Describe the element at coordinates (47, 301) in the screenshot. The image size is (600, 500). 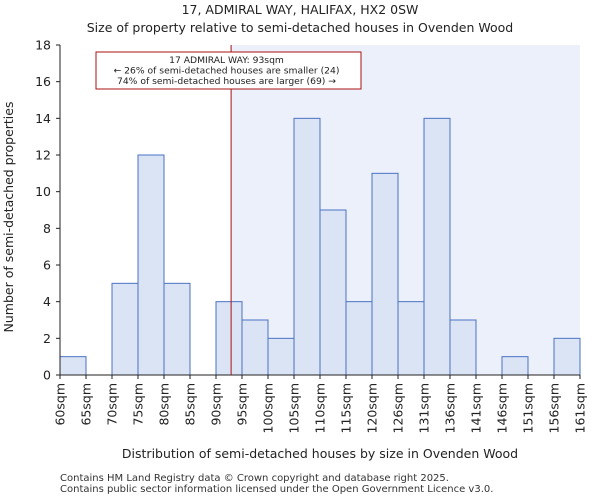
I see `y-tick-label: 4` at that location.